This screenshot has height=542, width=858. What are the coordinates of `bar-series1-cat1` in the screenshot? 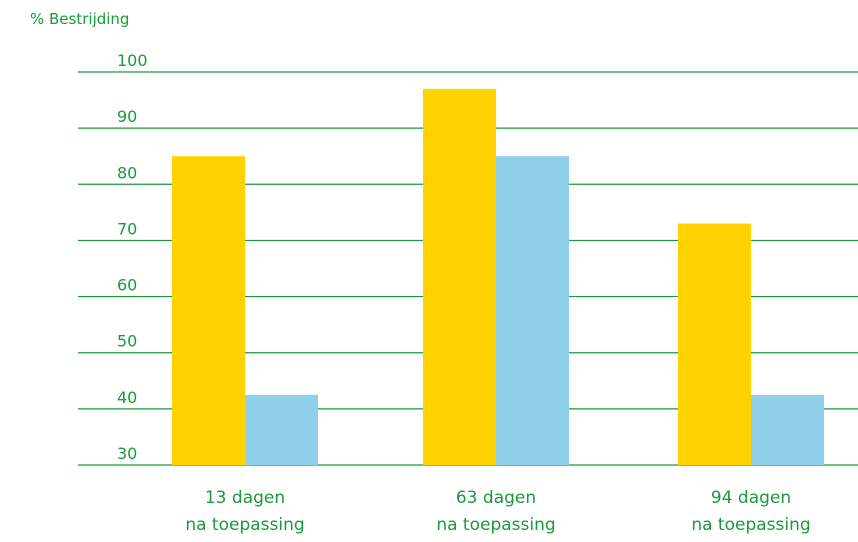 It's located at (208, 310).